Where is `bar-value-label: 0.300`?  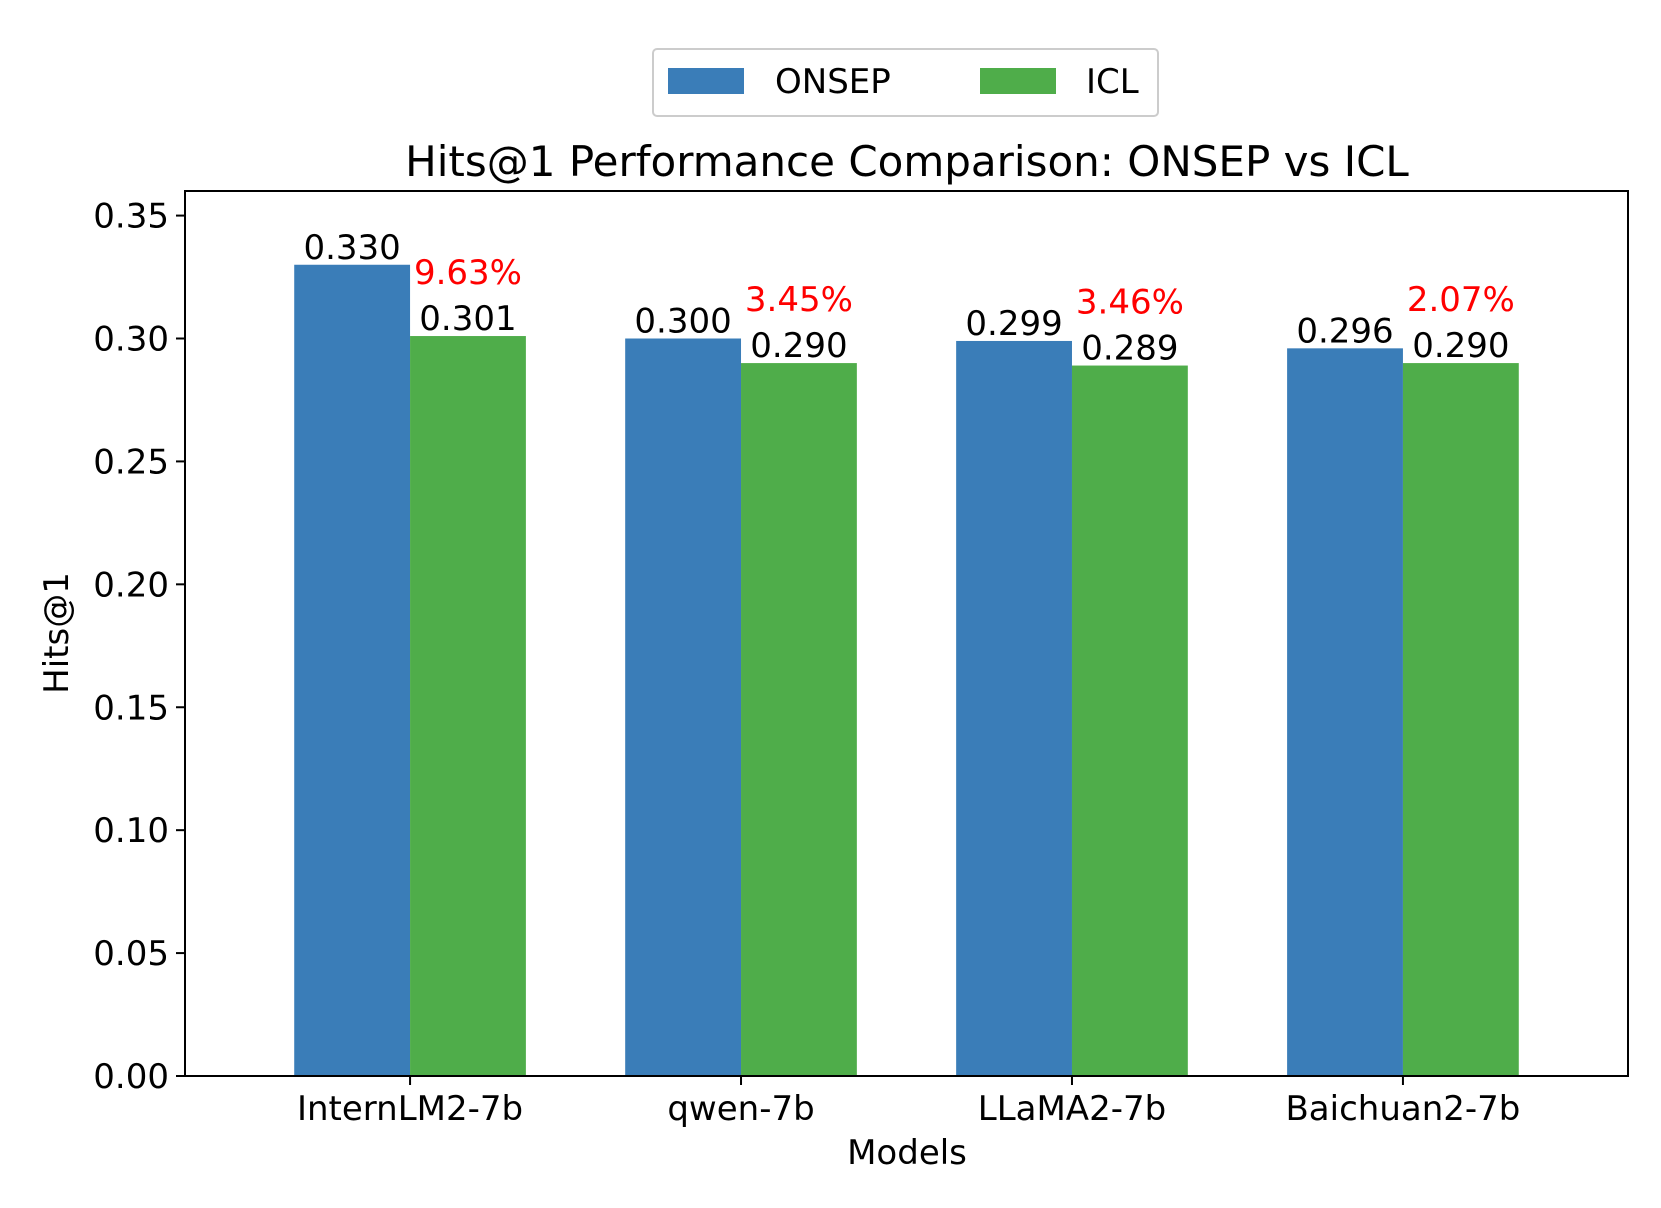 bar-value-label: 0.300 is located at coordinates (682, 322).